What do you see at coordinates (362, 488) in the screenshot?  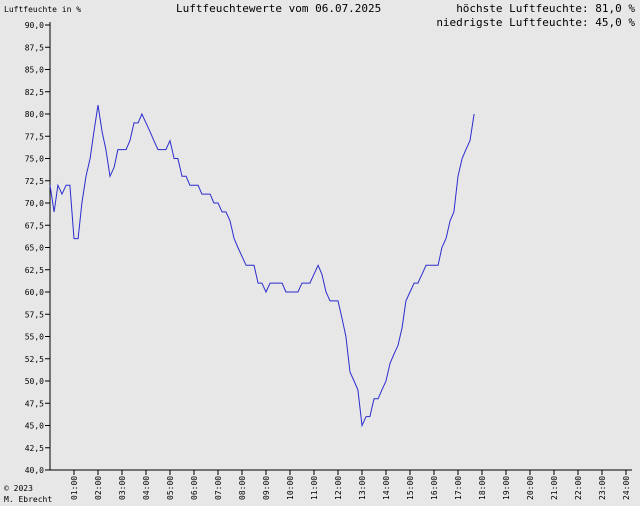 I see `x-tick-label: 13:00` at bounding box center [362, 488].